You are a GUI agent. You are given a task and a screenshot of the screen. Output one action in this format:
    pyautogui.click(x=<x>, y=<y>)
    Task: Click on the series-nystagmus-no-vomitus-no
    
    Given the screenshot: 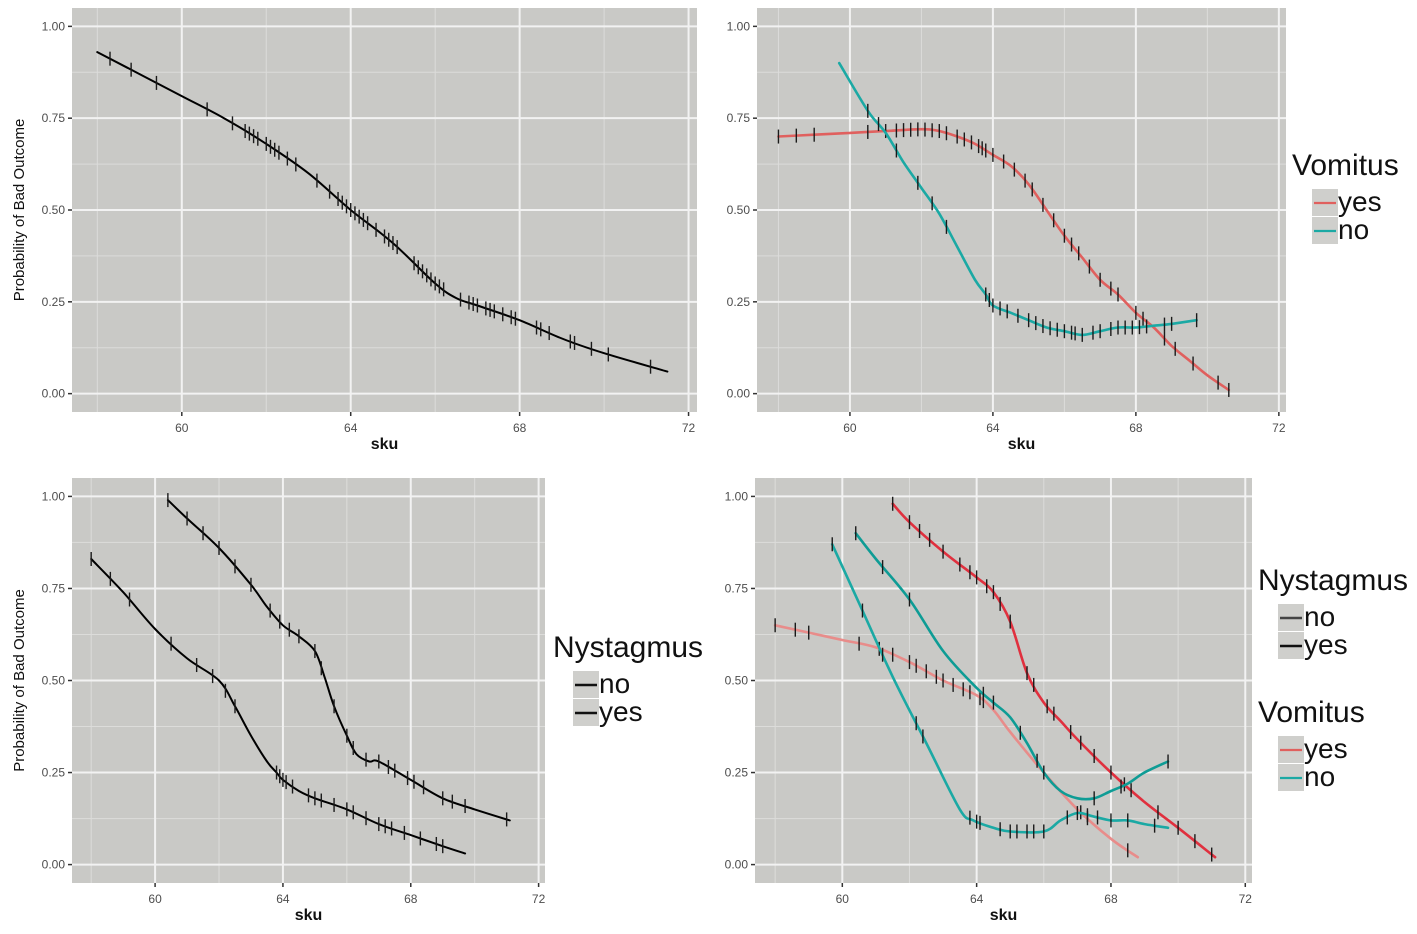 What is the action you would take?
    pyautogui.click(x=1000, y=688)
    